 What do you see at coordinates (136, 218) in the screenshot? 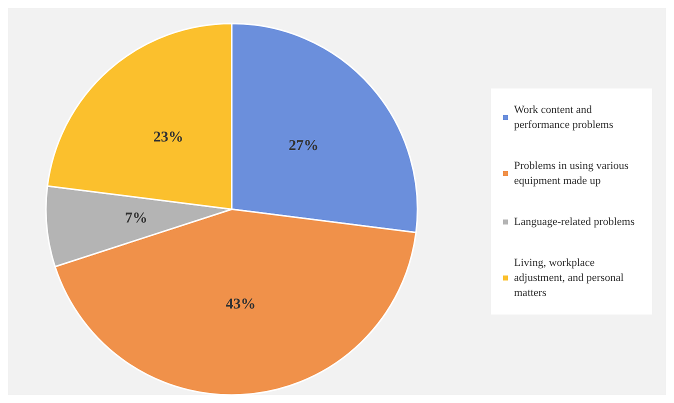
I see `data-label: 7%` at bounding box center [136, 218].